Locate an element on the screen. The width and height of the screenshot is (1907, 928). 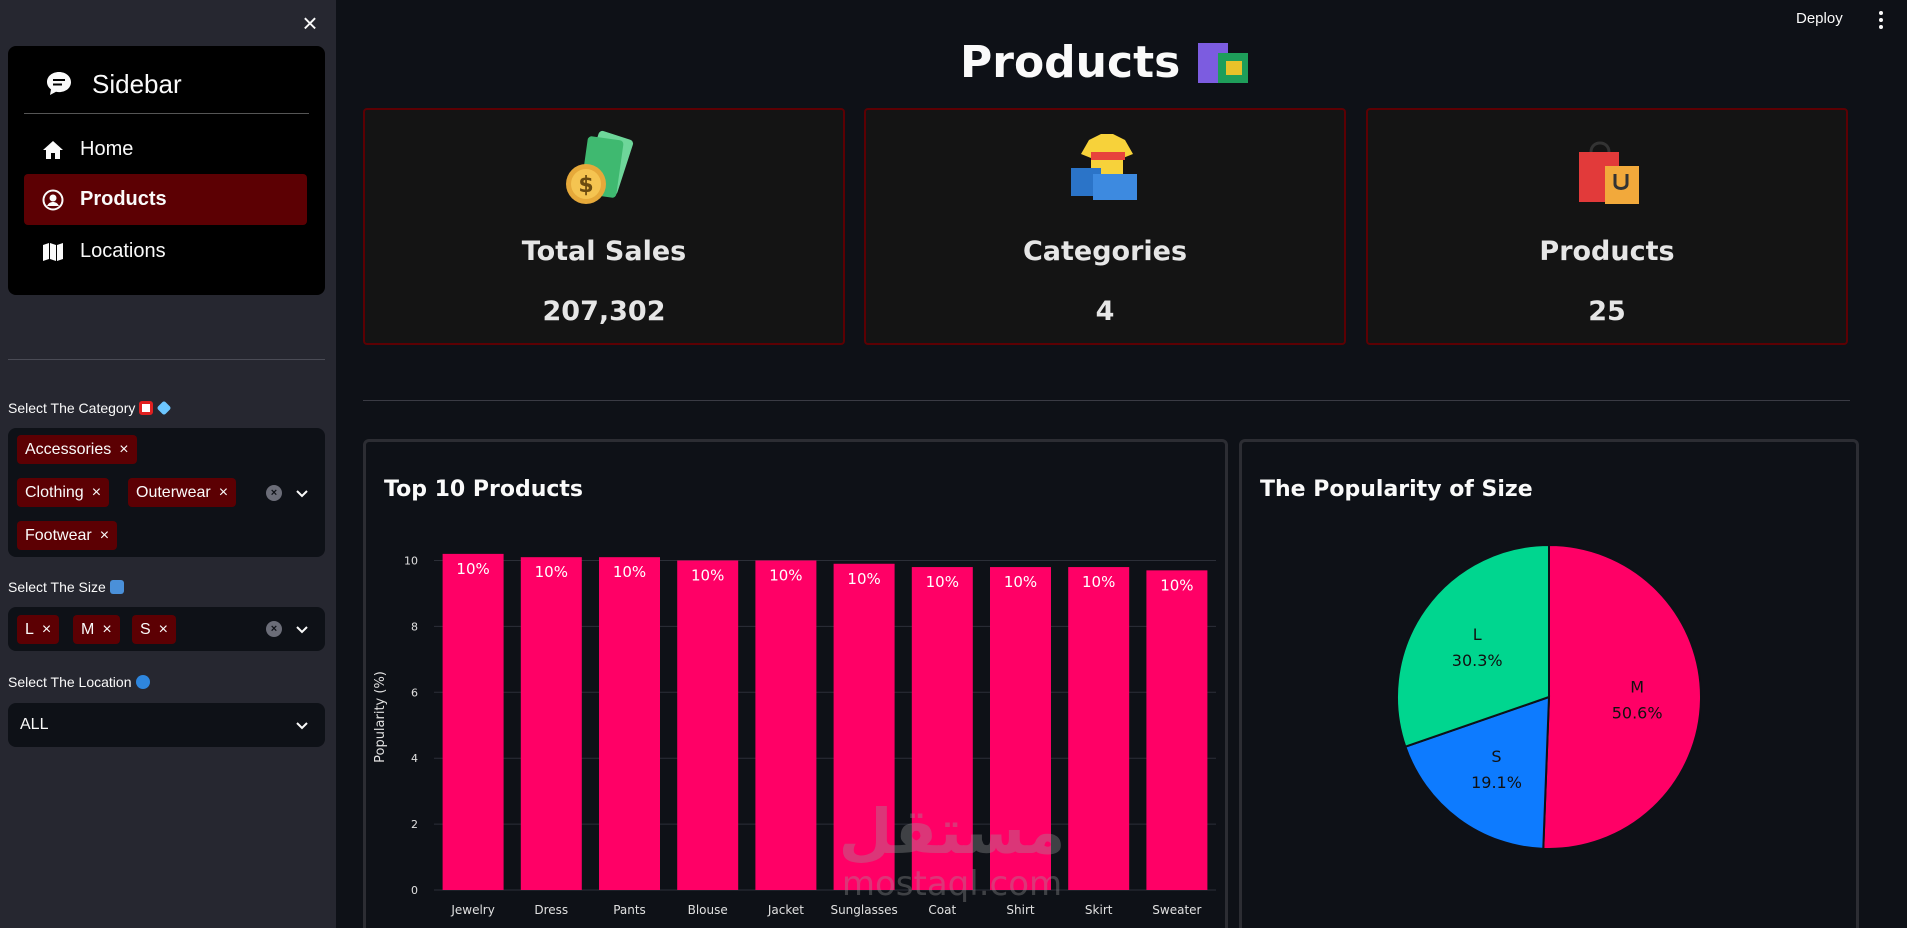
kpi-value: 207,302 is located at coordinates (604, 311).